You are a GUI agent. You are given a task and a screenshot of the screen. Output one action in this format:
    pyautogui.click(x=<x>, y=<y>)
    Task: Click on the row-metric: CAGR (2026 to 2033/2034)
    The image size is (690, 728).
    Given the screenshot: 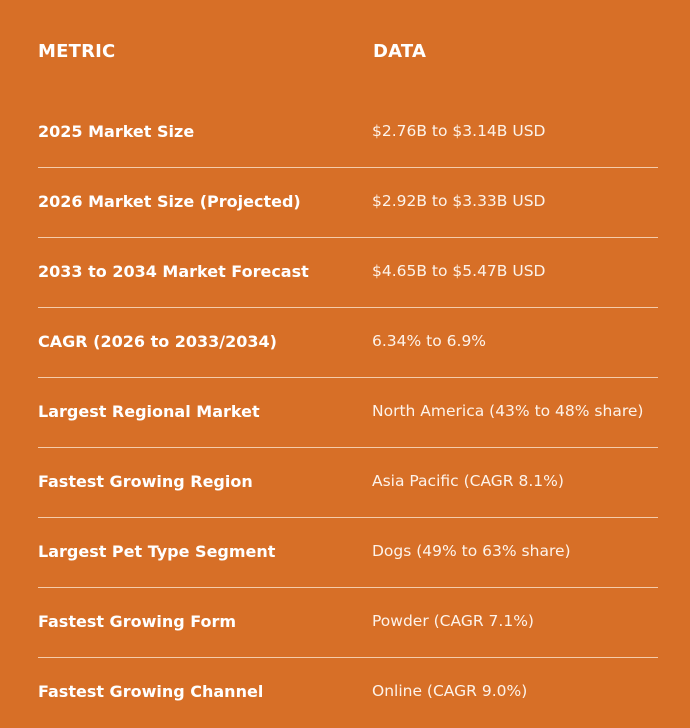 What is the action you would take?
    pyautogui.click(x=157, y=341)
    